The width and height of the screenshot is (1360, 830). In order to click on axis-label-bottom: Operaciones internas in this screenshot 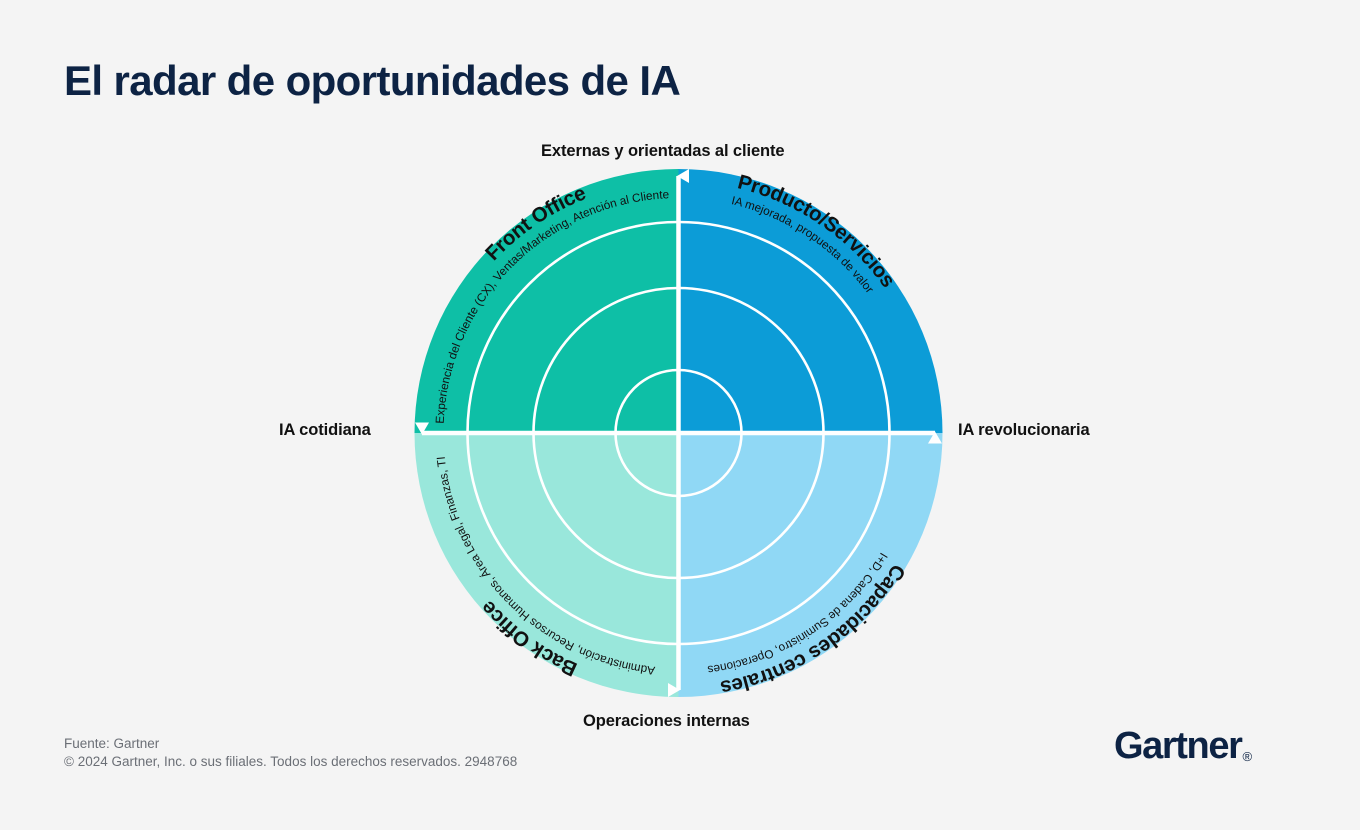, I will do `click(666, 721)`.